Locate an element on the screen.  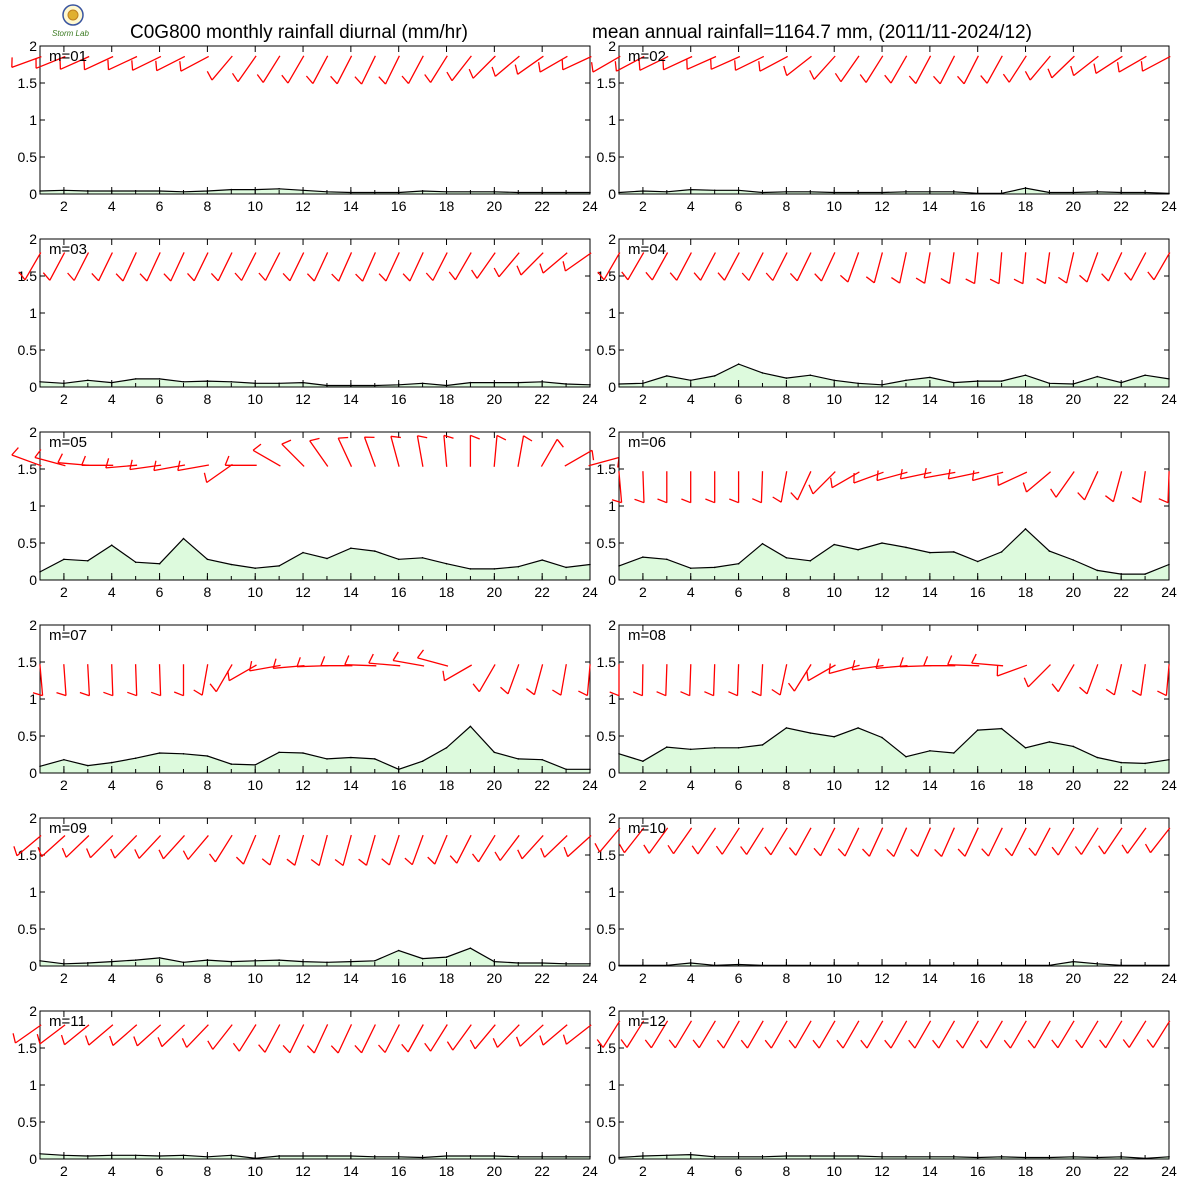
x-tick-label: 18 is located at coordinates (1026, 399).